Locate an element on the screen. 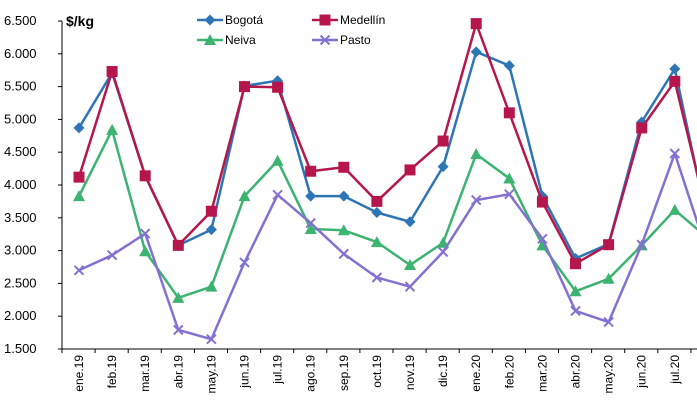 The image size is (697, 411). legend-item: Pasto is located at coordinates (341, 40).